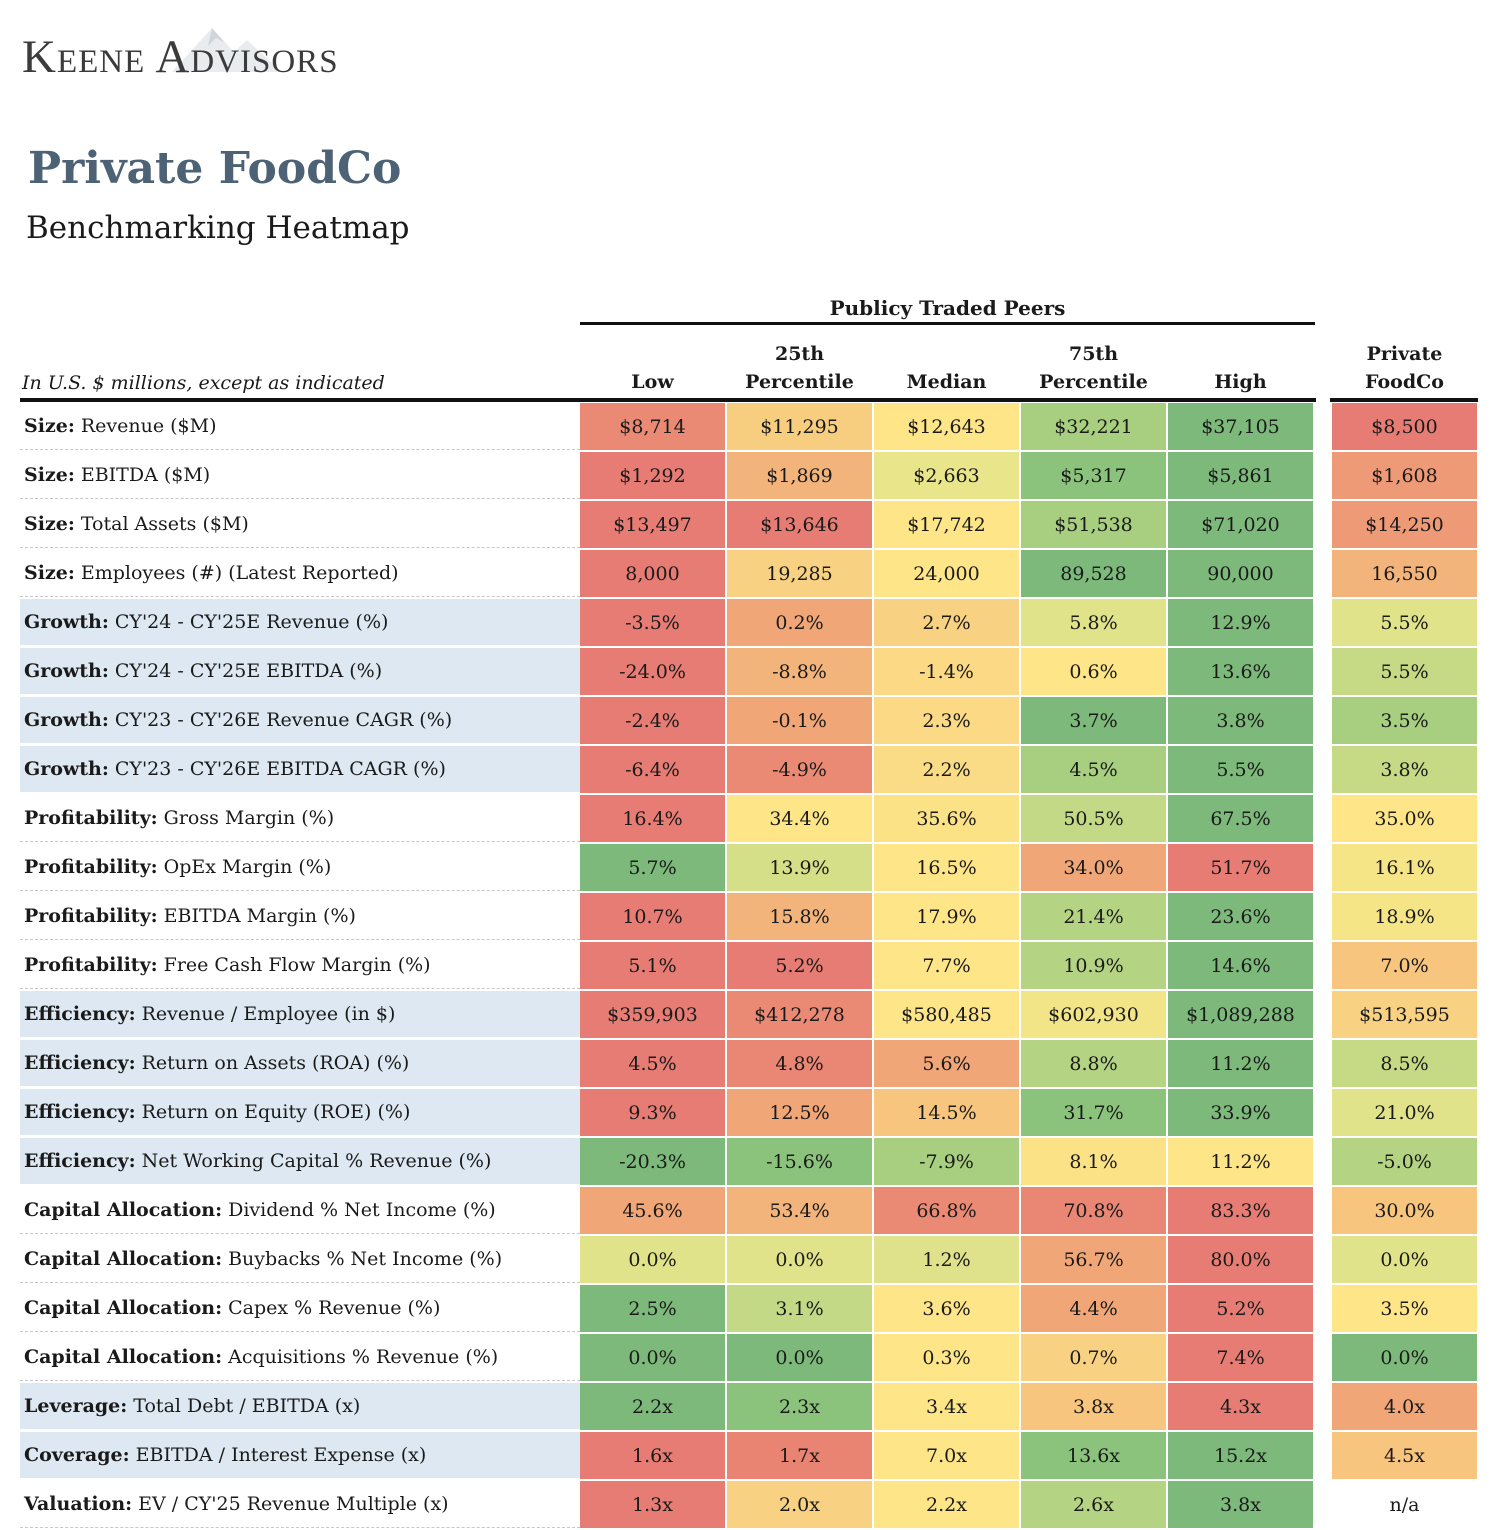 The width and height of the screenshot is (1500, 1530). Describe the element at coordinates (1093, 1014) in the screenshot. I see `heatmap-cell: $602,930` at that location.